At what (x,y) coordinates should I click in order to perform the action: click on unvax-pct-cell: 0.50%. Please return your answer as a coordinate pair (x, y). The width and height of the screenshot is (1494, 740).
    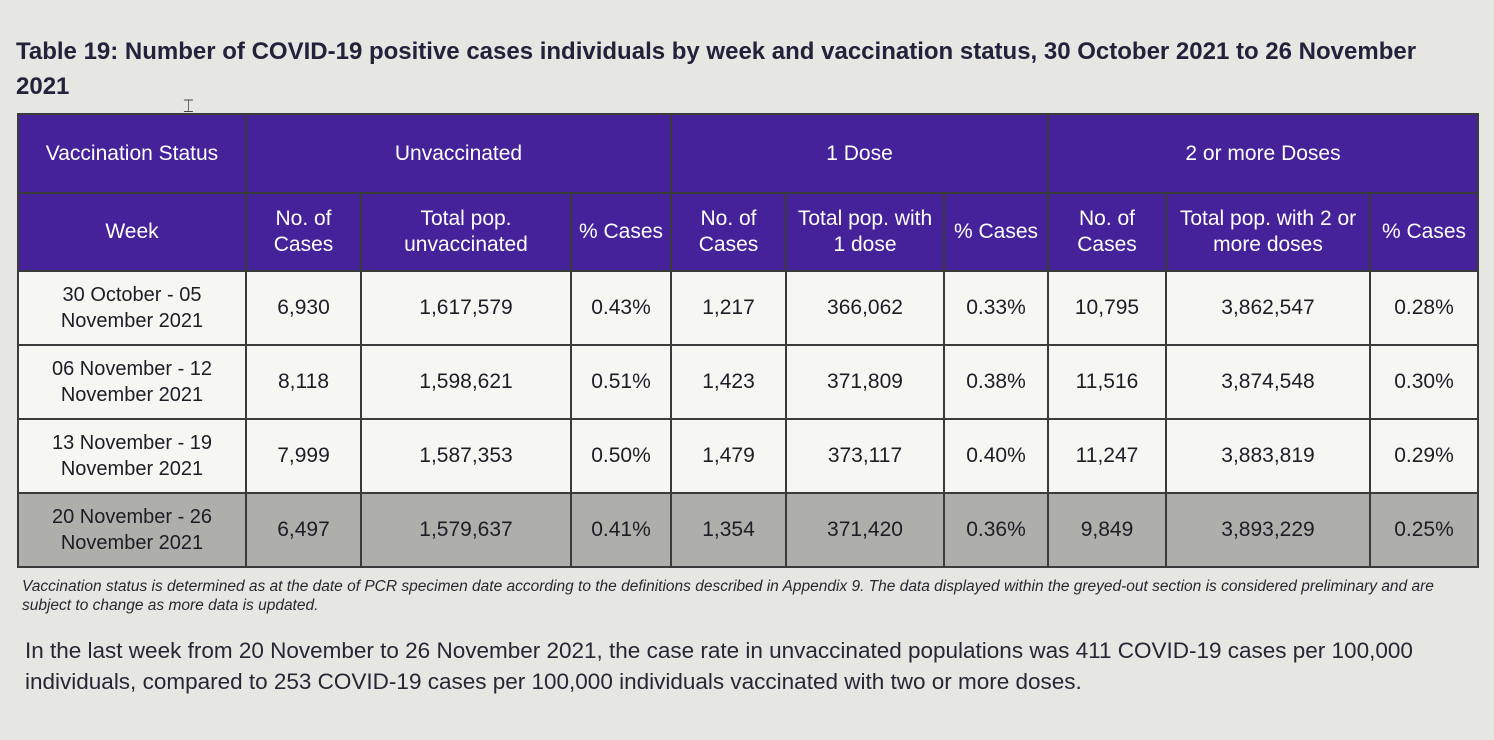
    Looking at the image, I should click on (621, 456).